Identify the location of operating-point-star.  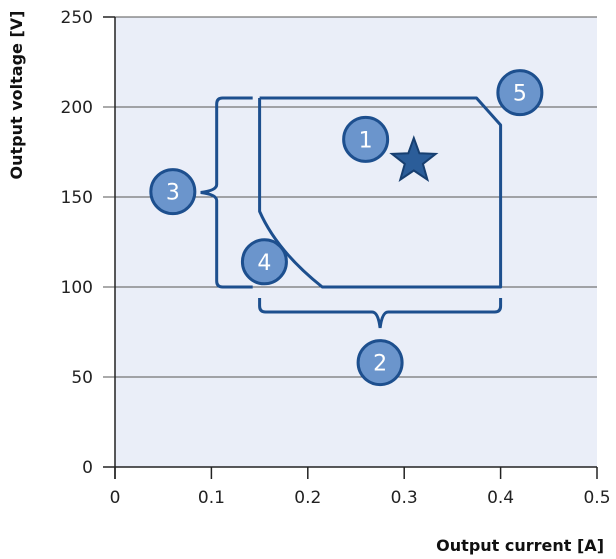
(414, 158).